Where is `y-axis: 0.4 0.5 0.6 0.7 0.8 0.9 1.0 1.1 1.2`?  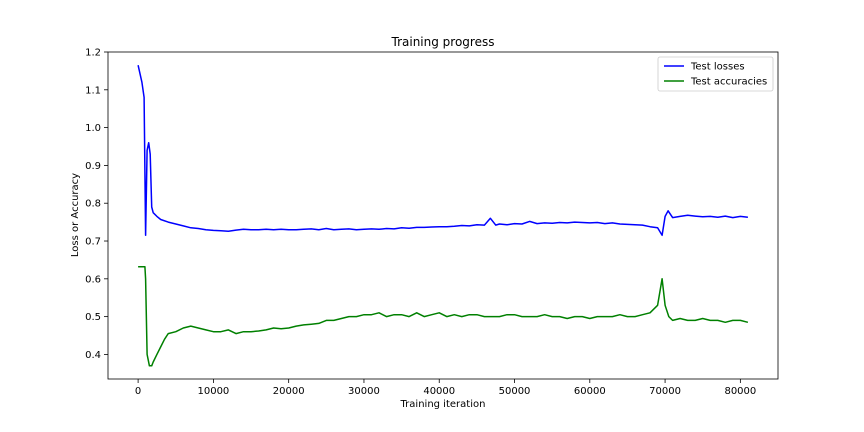
y-axis: 0.4 0.5 0.6 0.7 0.8 0.9 1.0 1.1 1.2 is located at coordinates (96, 204).